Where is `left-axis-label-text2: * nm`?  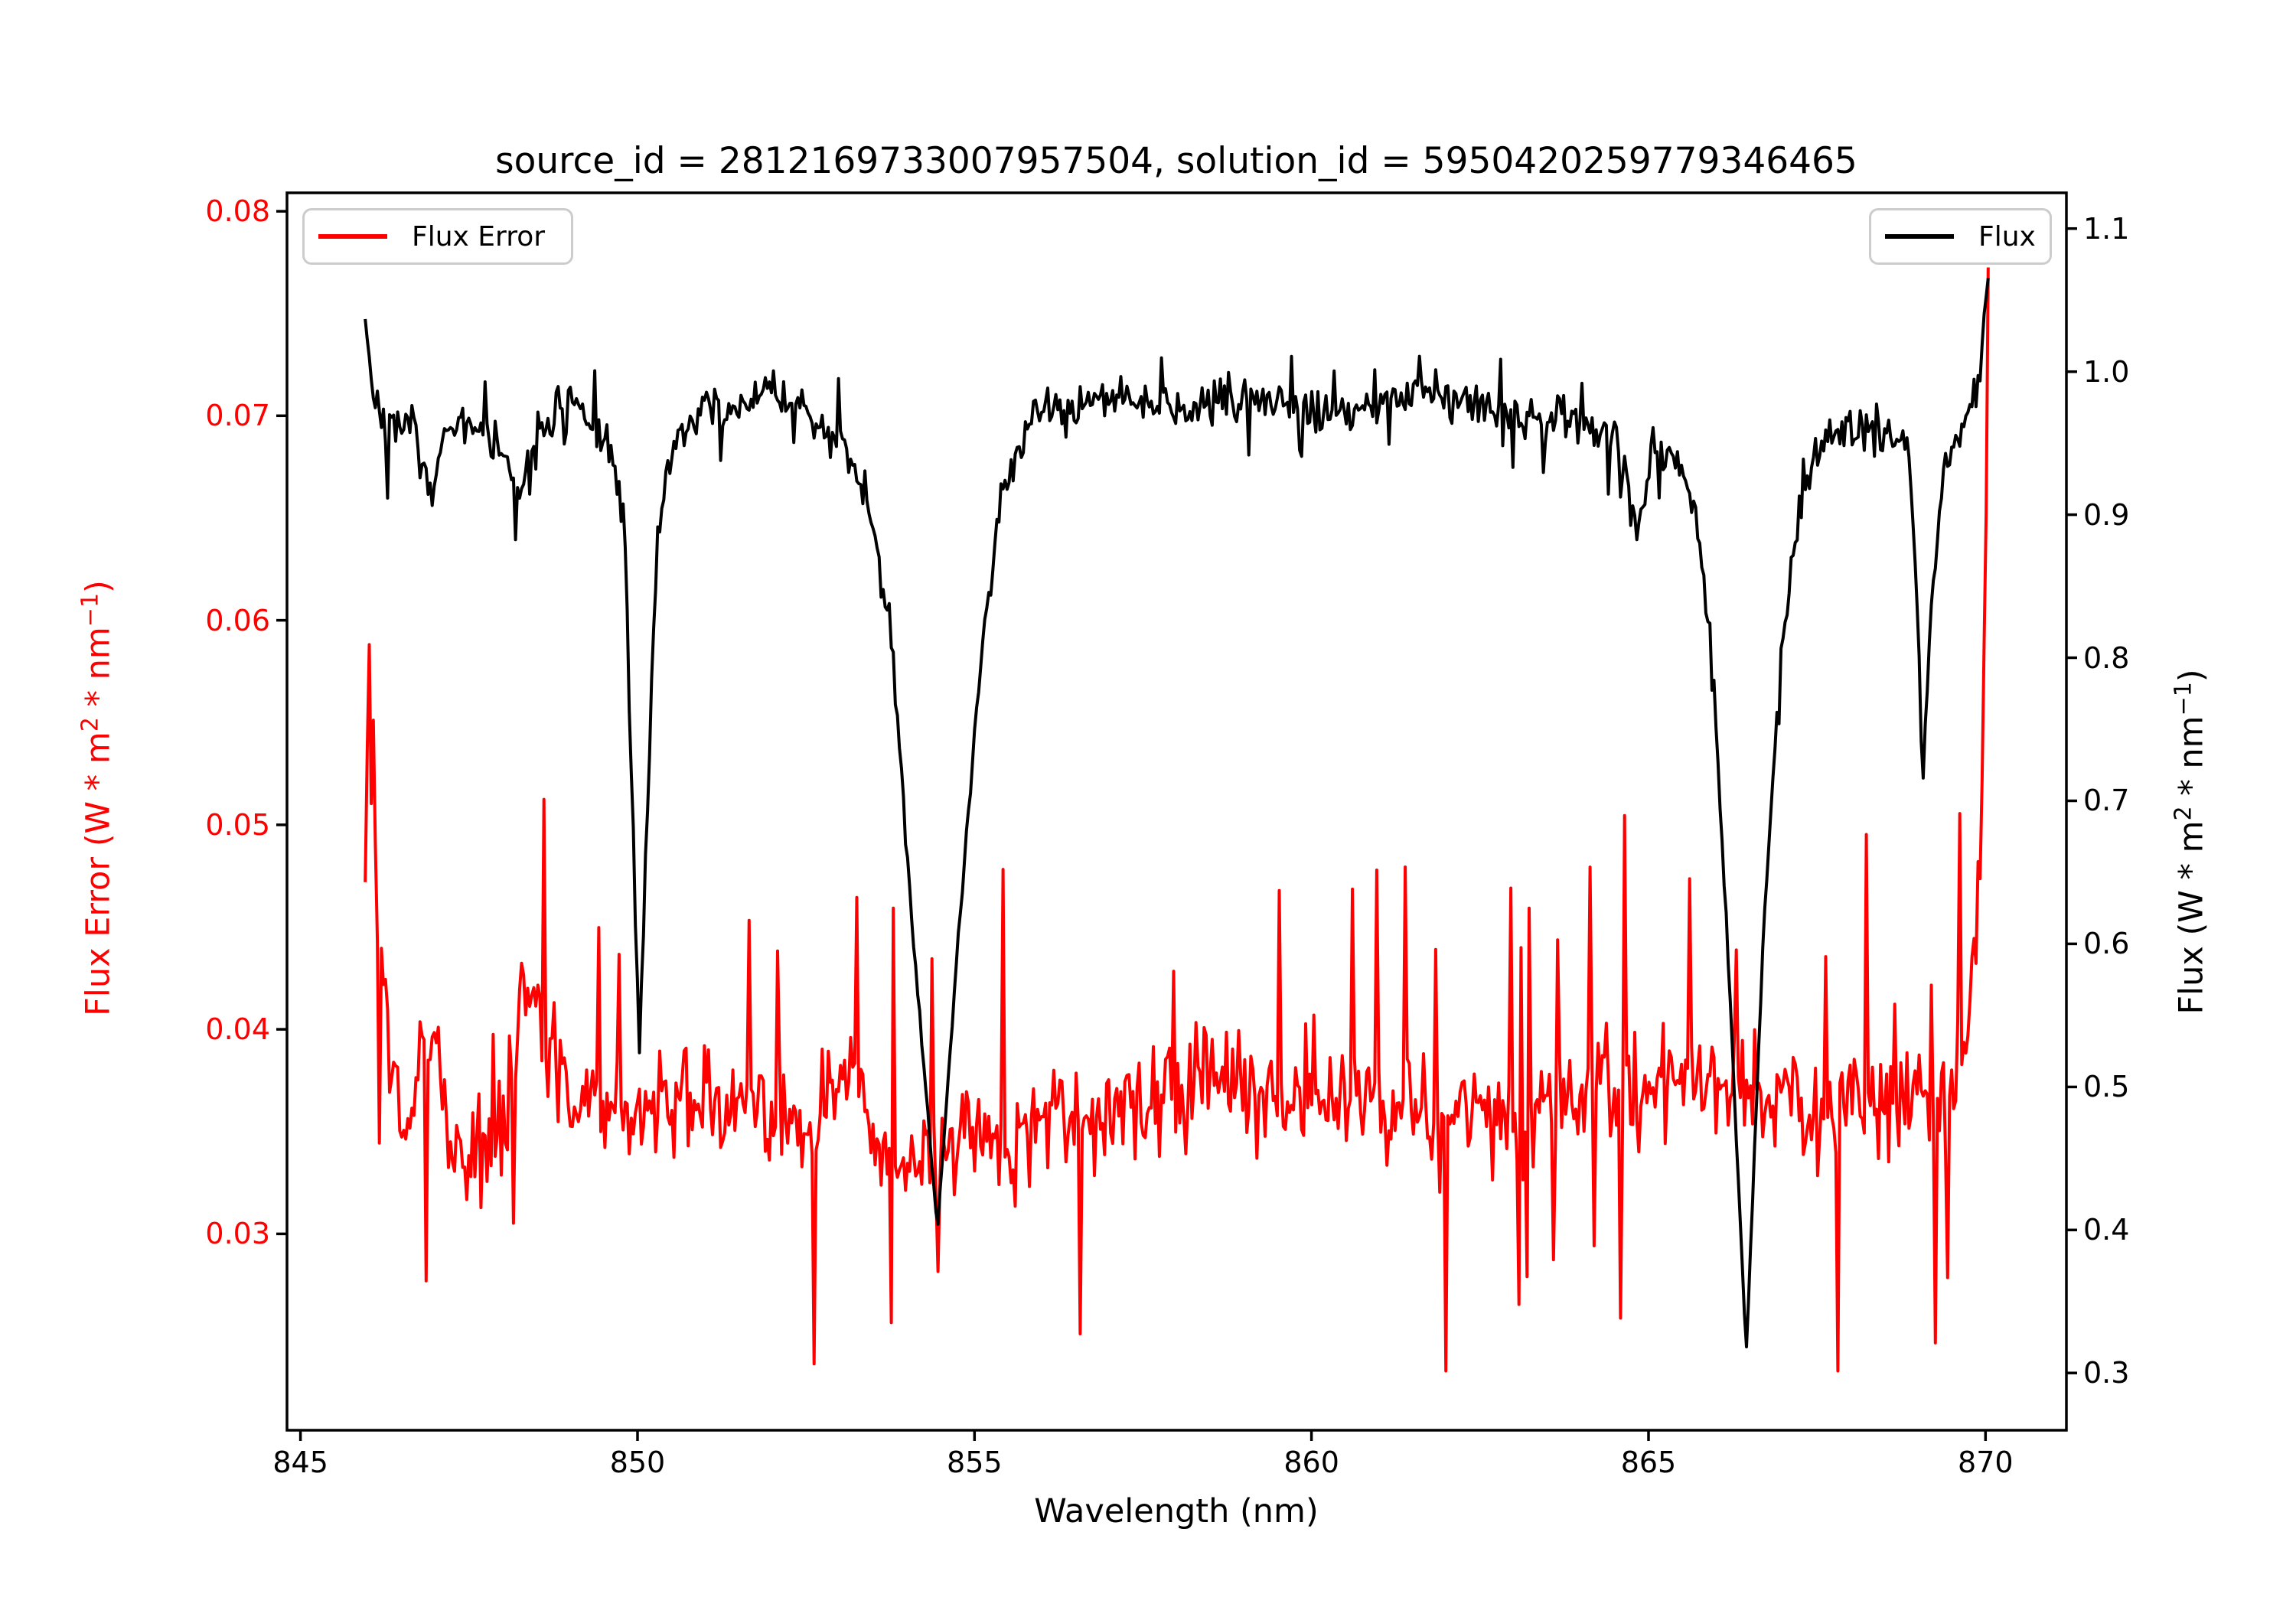 left-axis-label-text2: * nm is located at coordinates (98, 672).